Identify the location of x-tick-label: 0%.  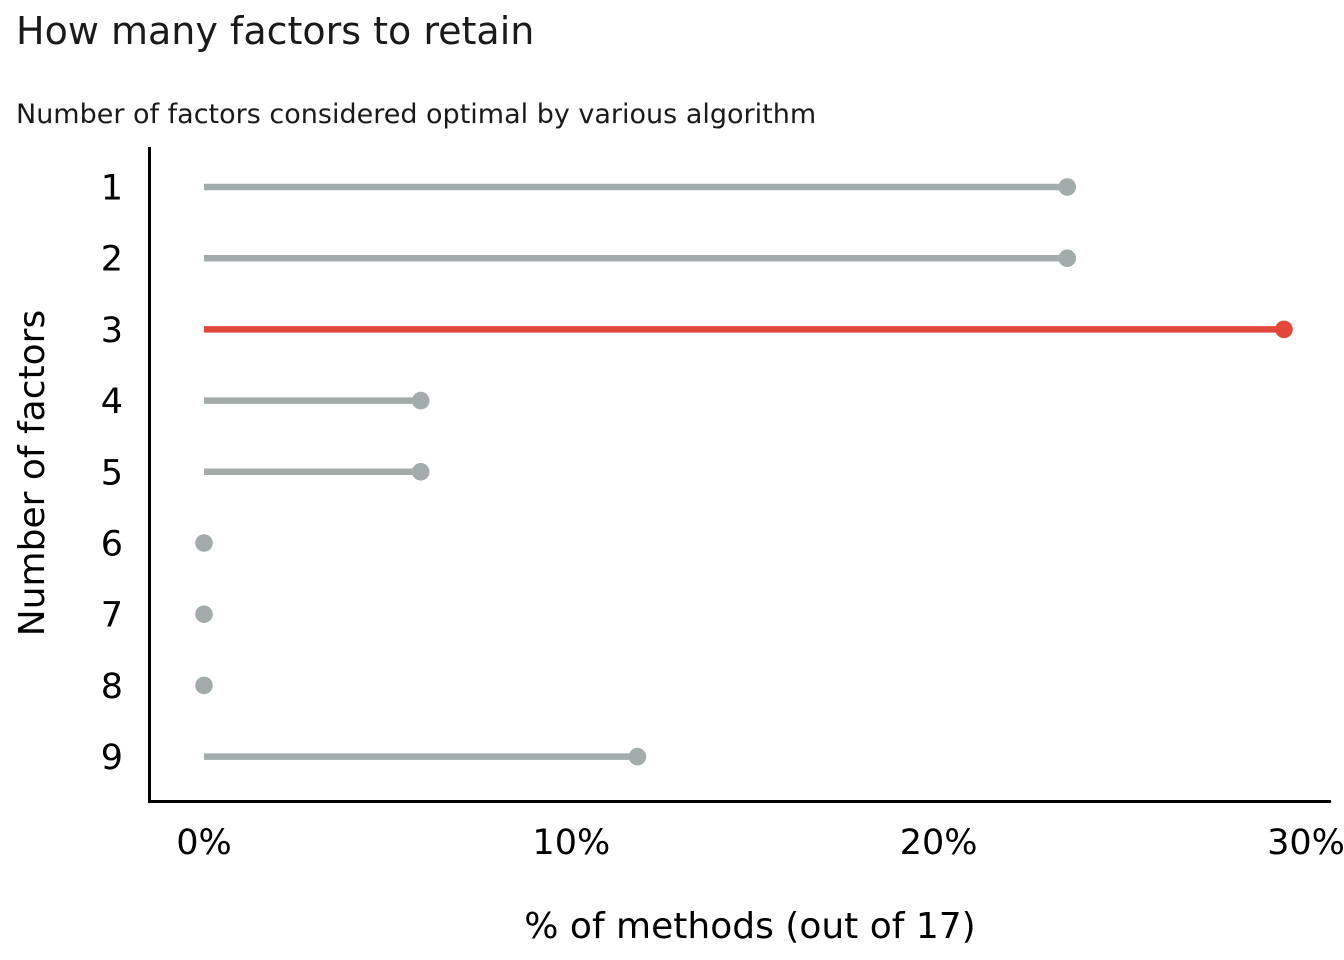
(204, 843).